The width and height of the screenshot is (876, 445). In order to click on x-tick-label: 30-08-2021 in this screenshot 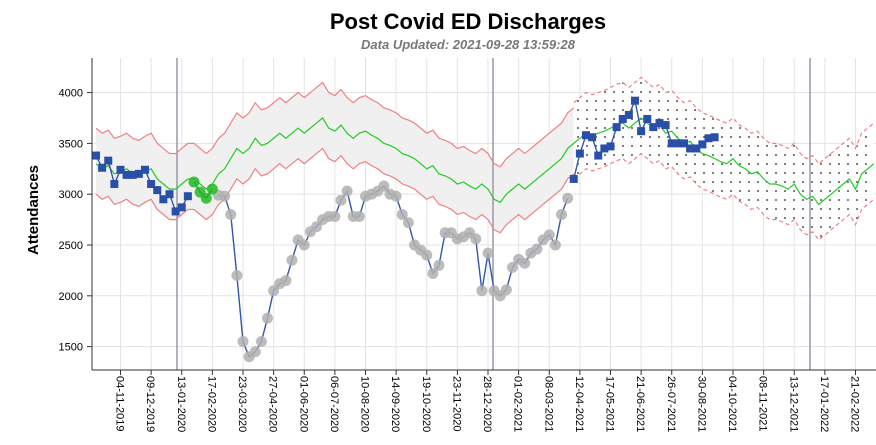, I will do `click(701, 404)`.